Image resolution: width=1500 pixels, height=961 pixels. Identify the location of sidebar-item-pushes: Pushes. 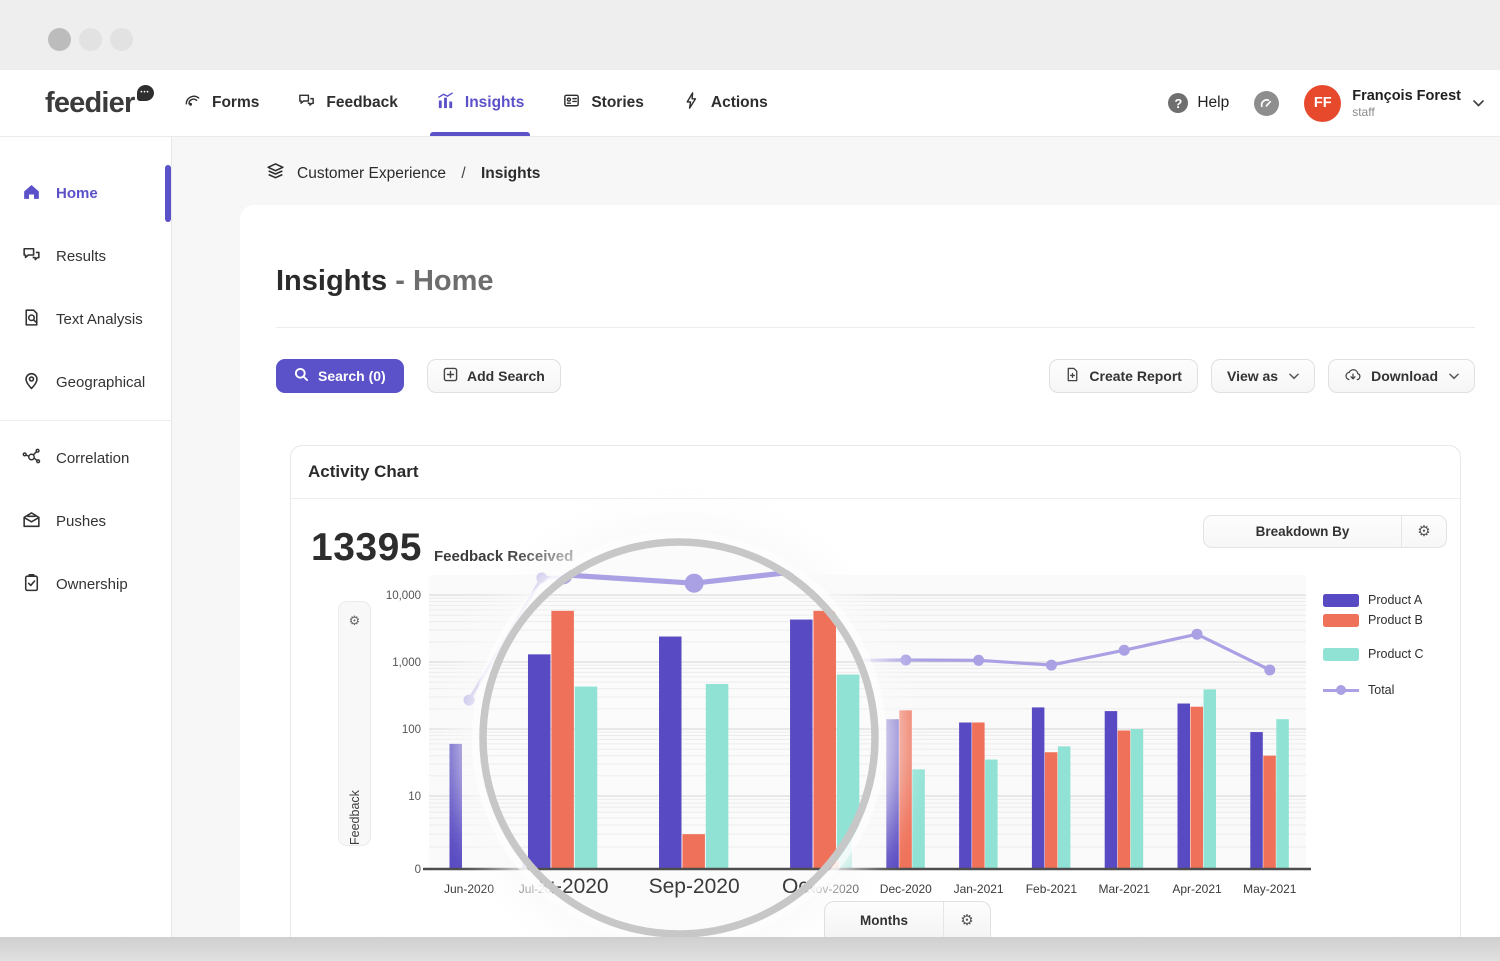
(85, 521).